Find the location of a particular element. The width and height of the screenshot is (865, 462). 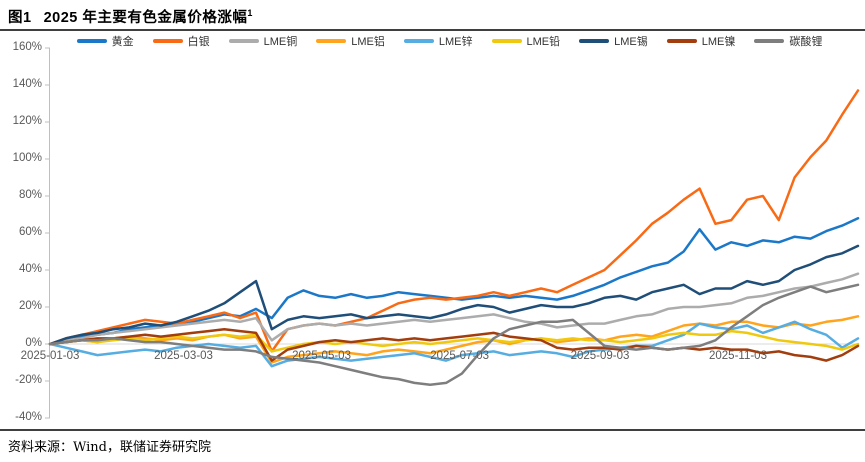

legend-swatch-gold is located at coordinates (91, 41).